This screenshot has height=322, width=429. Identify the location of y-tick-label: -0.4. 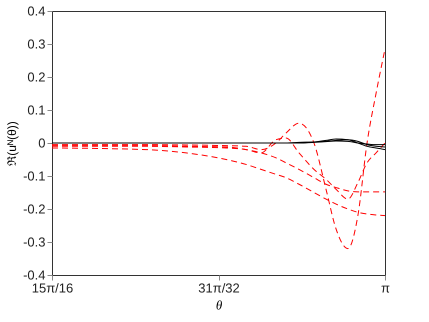
(34, 275).